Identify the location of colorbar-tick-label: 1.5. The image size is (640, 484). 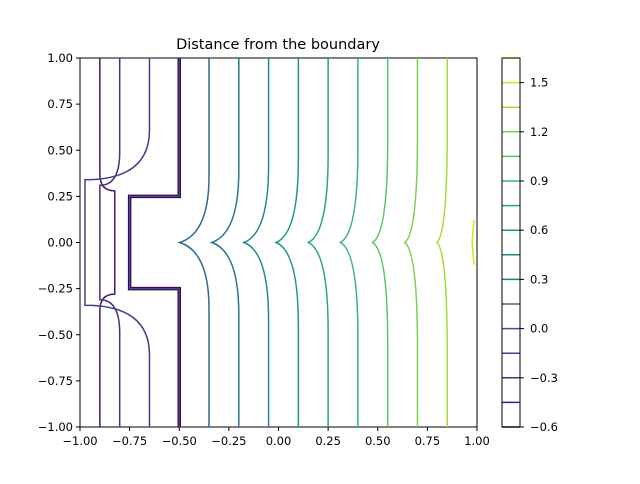
(539, 83).